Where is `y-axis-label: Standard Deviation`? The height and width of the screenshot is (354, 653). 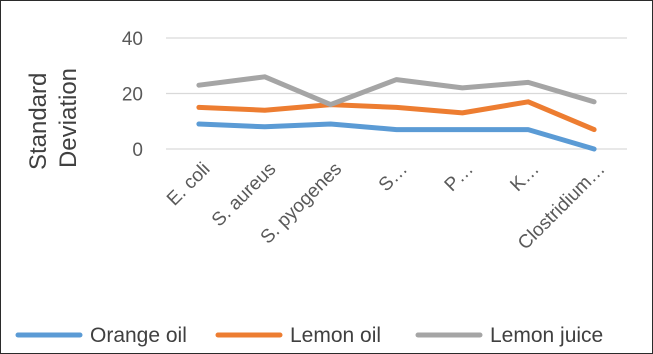
y-axis-label: Standard Deviation is located at coordinates (53, 118).